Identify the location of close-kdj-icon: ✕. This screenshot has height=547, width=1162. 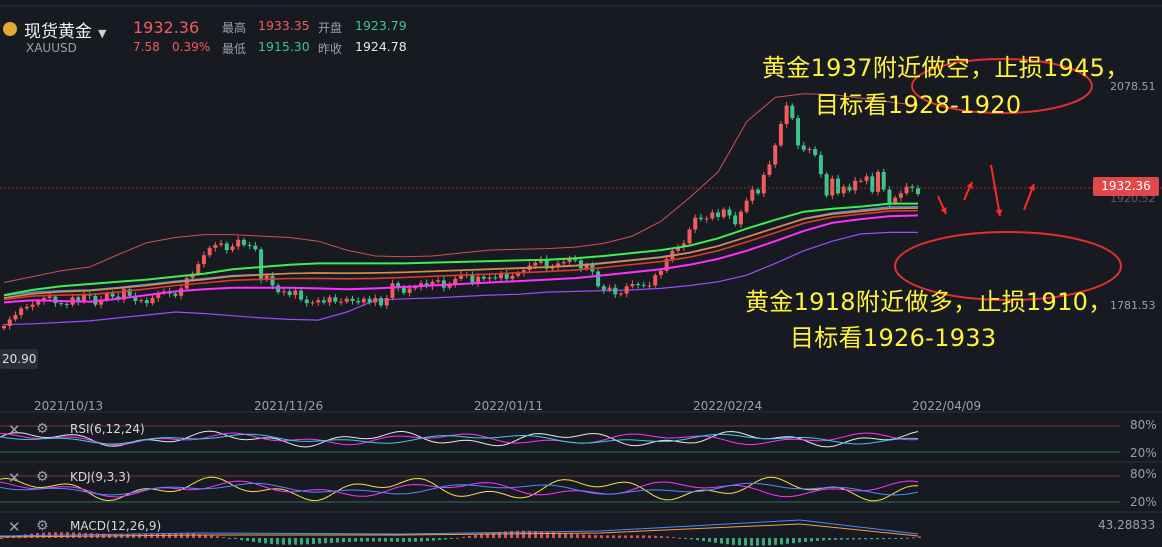
(14, 478).